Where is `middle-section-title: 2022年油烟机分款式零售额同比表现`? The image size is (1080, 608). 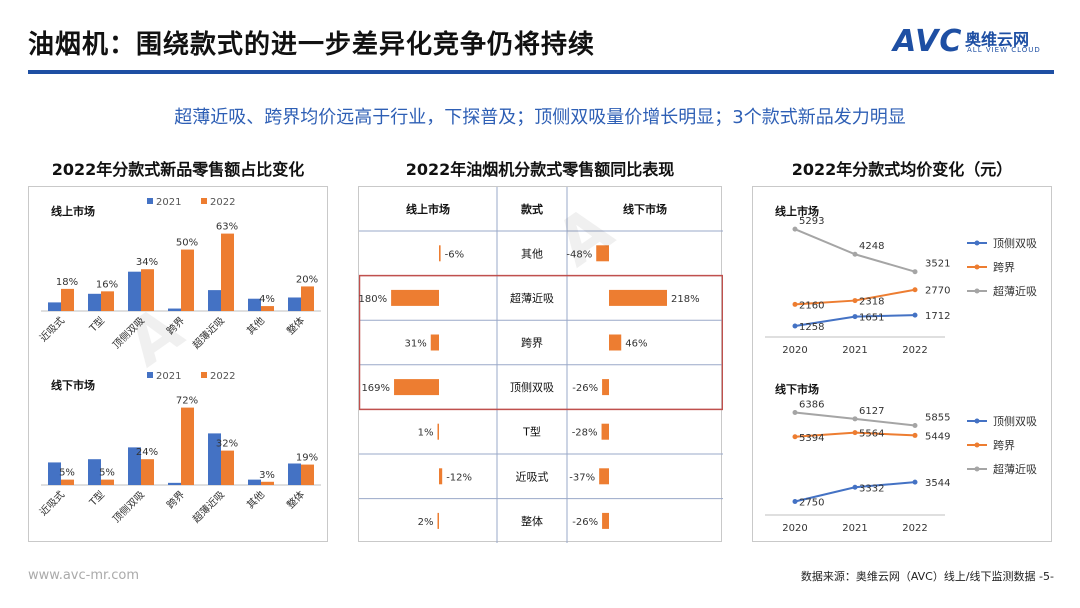
middle-section-title: 2022年油烟机分款式零售额同比表现 is located at coordinates (540, 169).